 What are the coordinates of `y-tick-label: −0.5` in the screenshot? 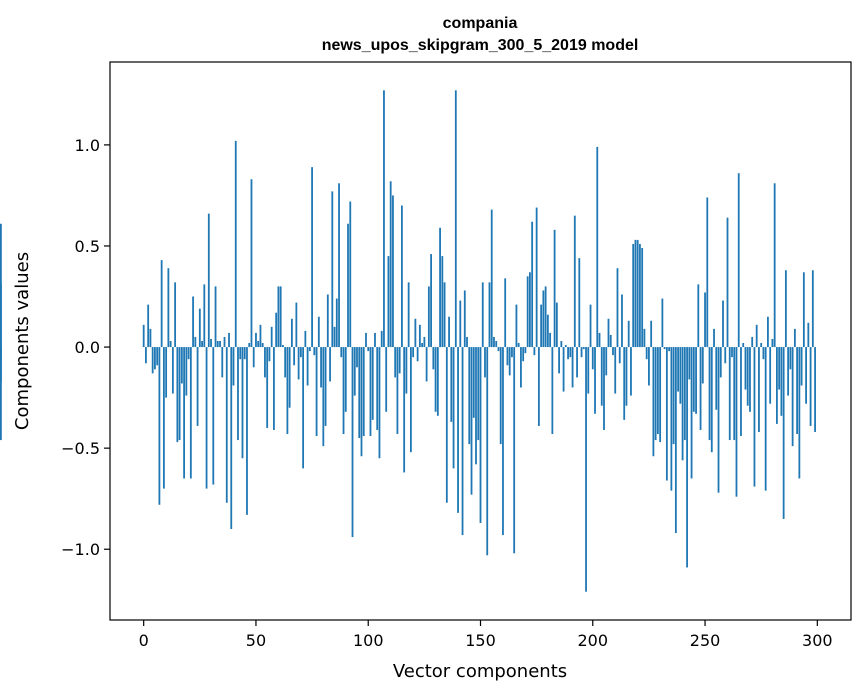 It's located at (80, 448).